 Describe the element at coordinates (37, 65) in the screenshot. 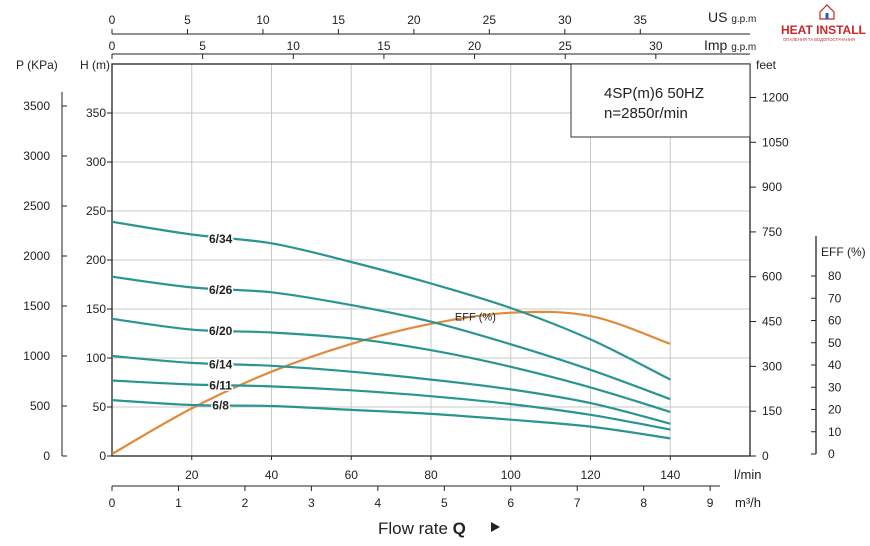

I see `pressure-axis-label: P (KPa)` at that location.